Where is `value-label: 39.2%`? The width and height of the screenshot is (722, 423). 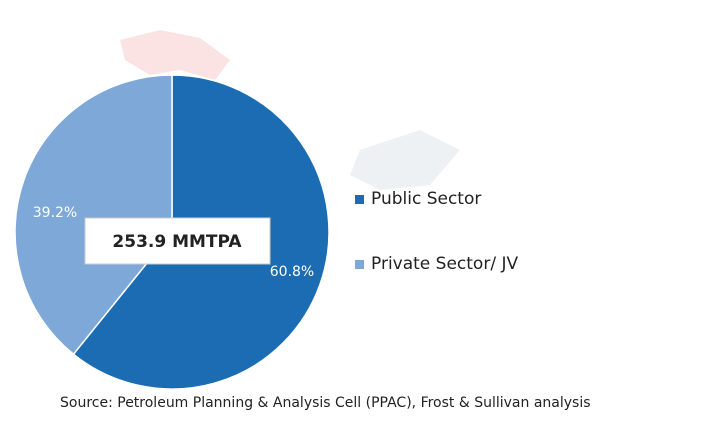
value-label: 39.2% is located at coordinates (55, 213).